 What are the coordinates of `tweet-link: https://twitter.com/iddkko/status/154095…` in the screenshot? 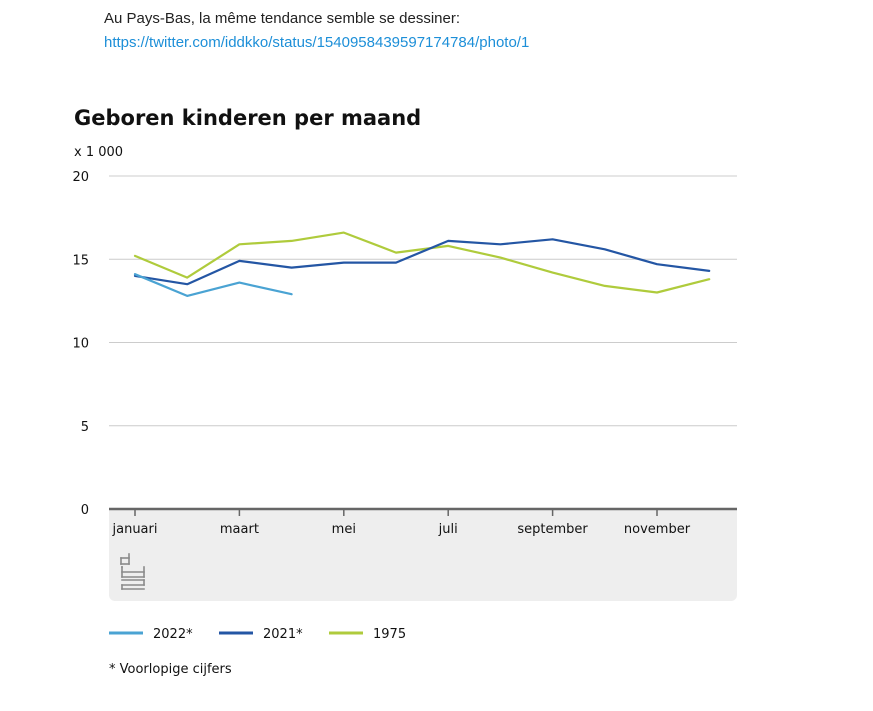 It's located at (317, 42).